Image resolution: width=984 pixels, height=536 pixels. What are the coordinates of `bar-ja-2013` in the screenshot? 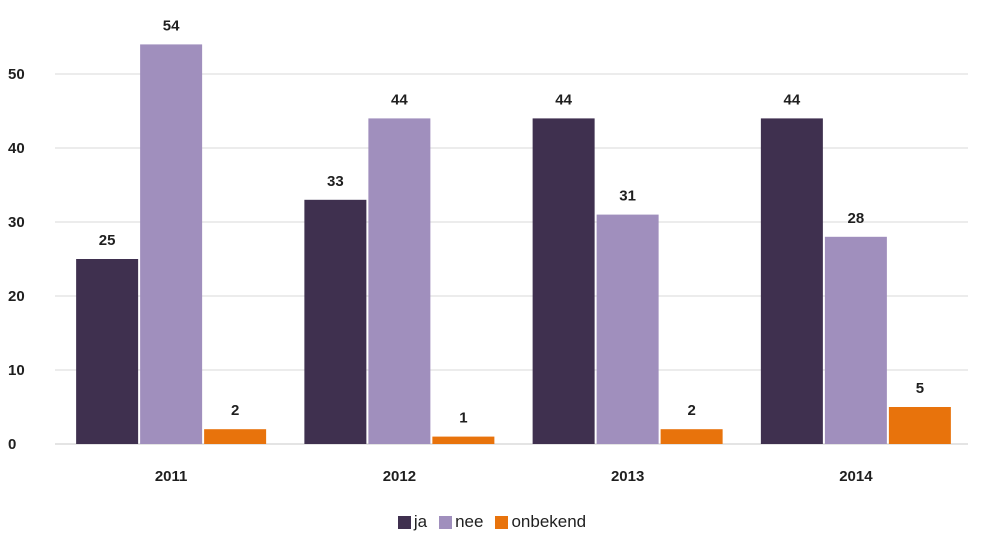 It's located at (563, 281).